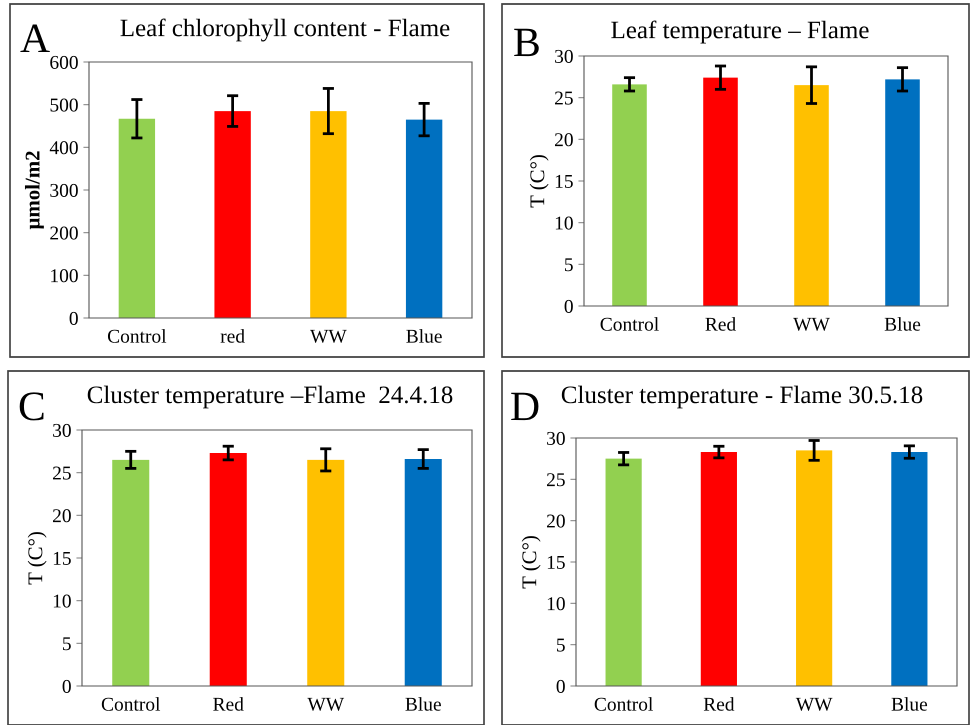 Image resolution: width=970 pixels, height=725 pixels. Describe the element at coordinates (742, 397) in the screenshot. I see `chart-title: Cluster temperature - Flame 30.5.18` at that location.